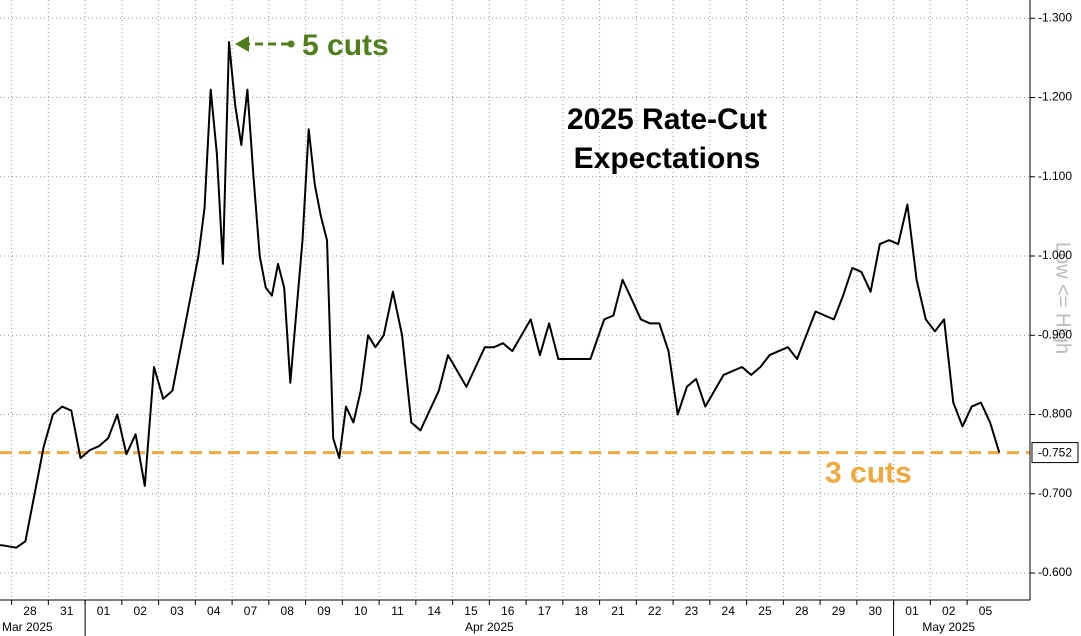 The height and width of the screenshot is (636, 1081). What do you see at coordinates (27, 627) in the screenshot?
I see `month-label: Mar 2025` at bounding box center [27, 627].